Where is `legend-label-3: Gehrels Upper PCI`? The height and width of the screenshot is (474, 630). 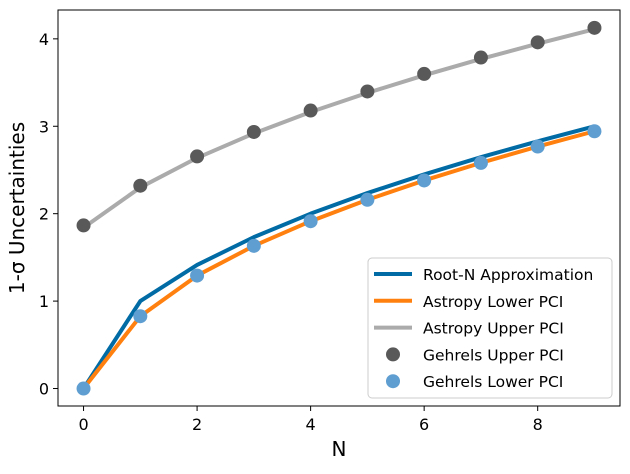 legend-label-3: Gehrels Upper PCI is located at coordinates (493, 355).